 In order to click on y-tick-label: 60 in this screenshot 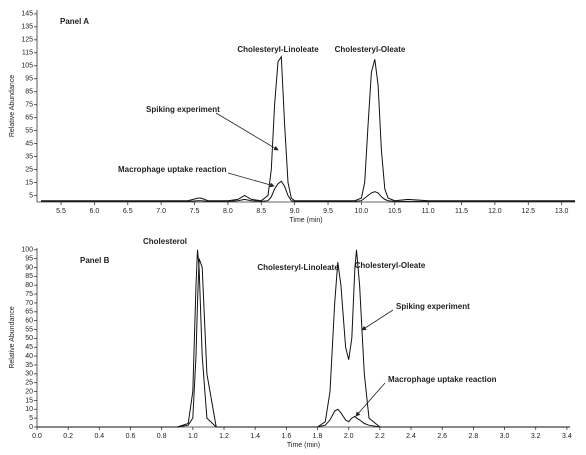, I will do `click(29, 321)`.